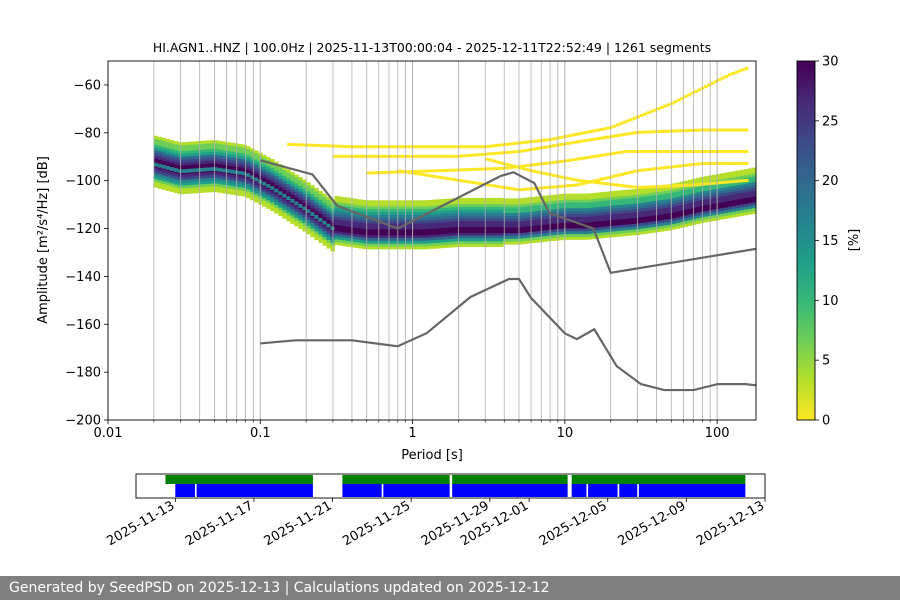 This screenshot has width=900, height=600. What do you see at coordinates (432, 455) in the screenshot?
I see `x-axis-label: Period [s]` at bounding box center [432, 455].